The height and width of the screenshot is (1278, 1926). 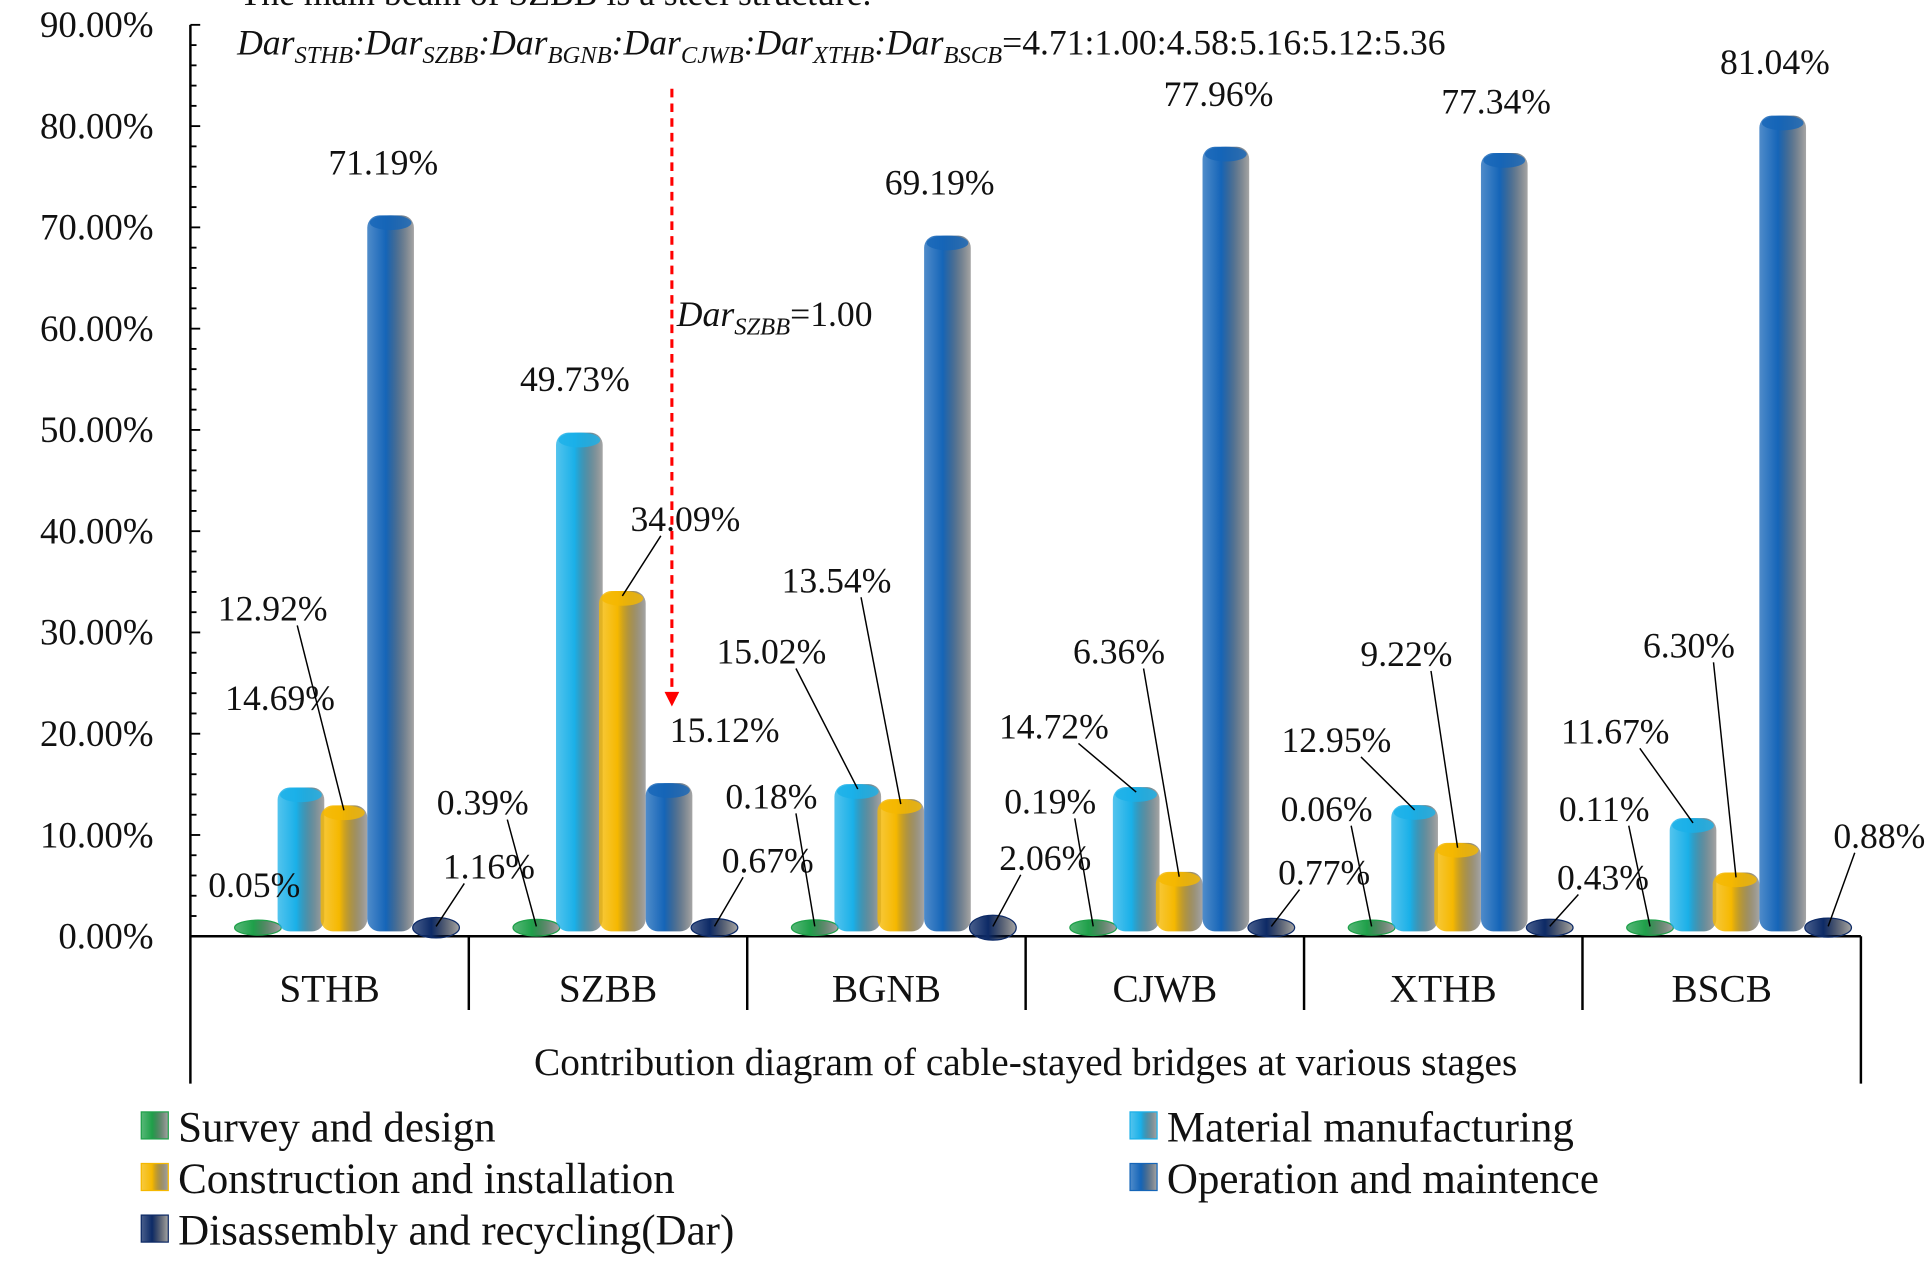 What do you see at coordinates (1327, 809) in the screenshot?
I see `data-label: 0.06%` at bounding box center [1327, 809].